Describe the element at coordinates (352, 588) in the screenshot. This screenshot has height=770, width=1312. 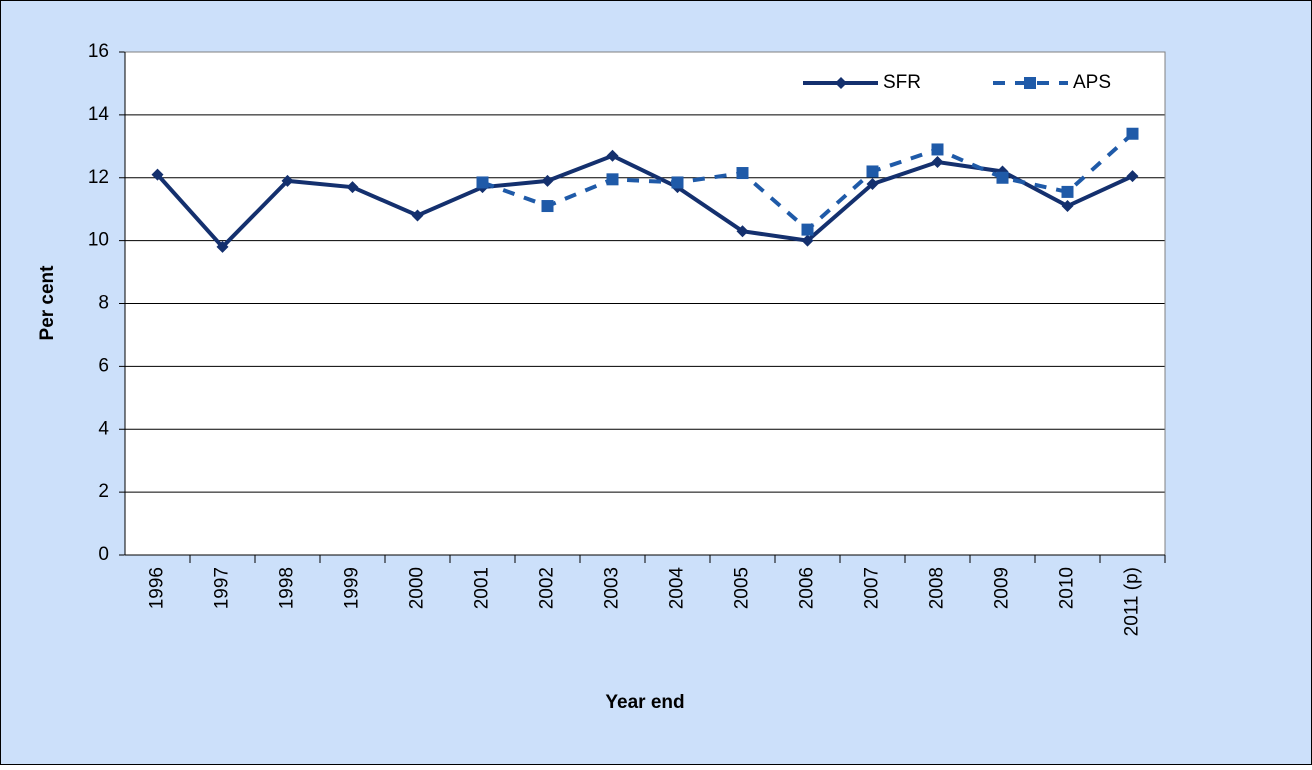
I see `x-tick-label: 1999` at that location.